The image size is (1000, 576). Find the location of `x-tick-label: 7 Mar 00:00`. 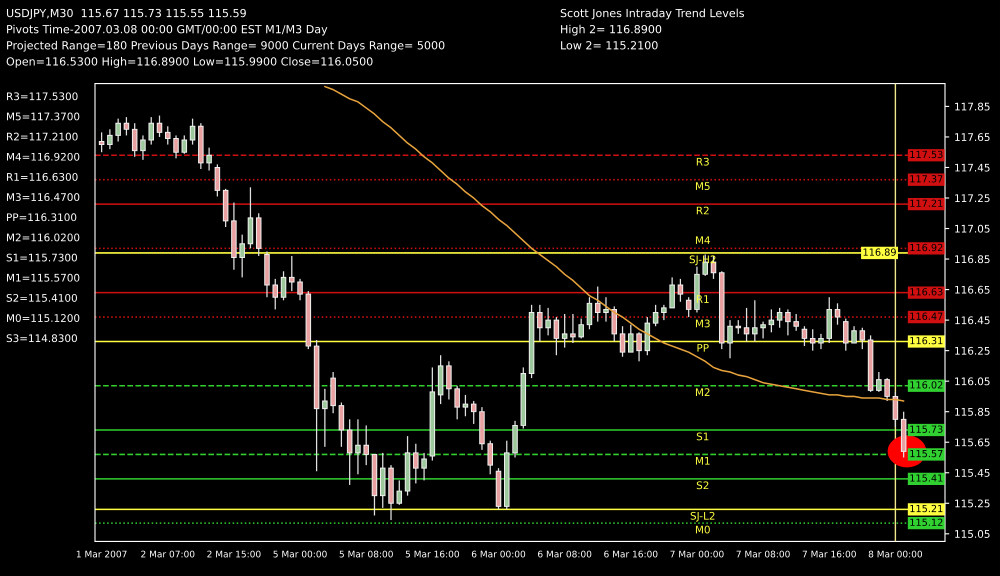

x-tick-label: 7 Mar 00:00 is located at coordinates (697, 554).